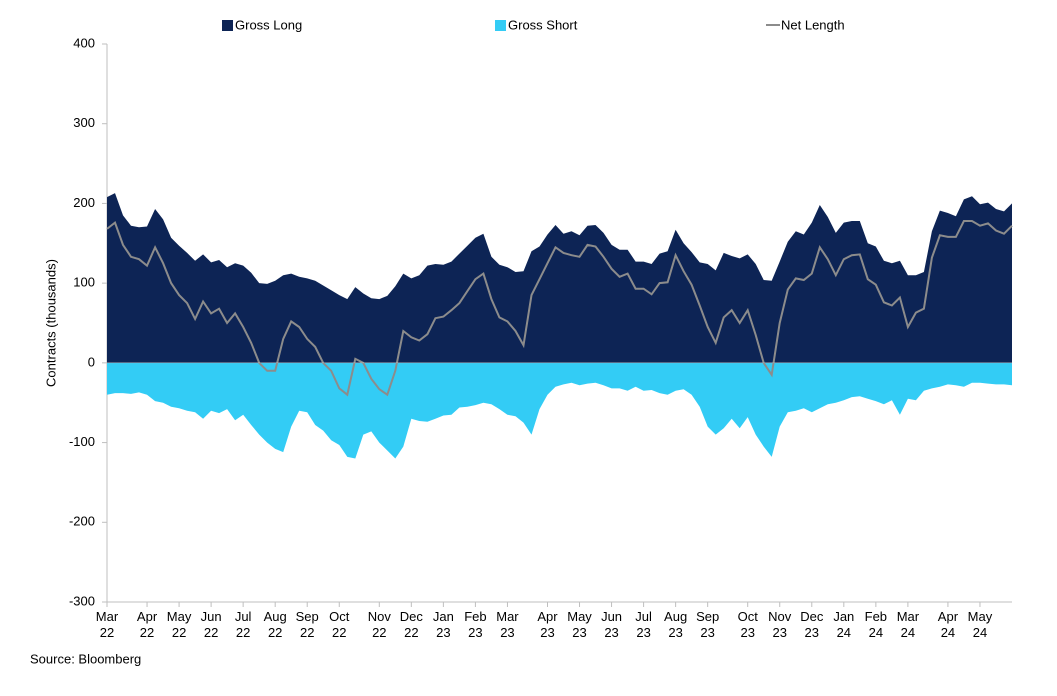  What do you see at coordinates (211, 624) in the screenshot?
I see `x-tick-label: Jun 22` at bounding box center [211, 624].